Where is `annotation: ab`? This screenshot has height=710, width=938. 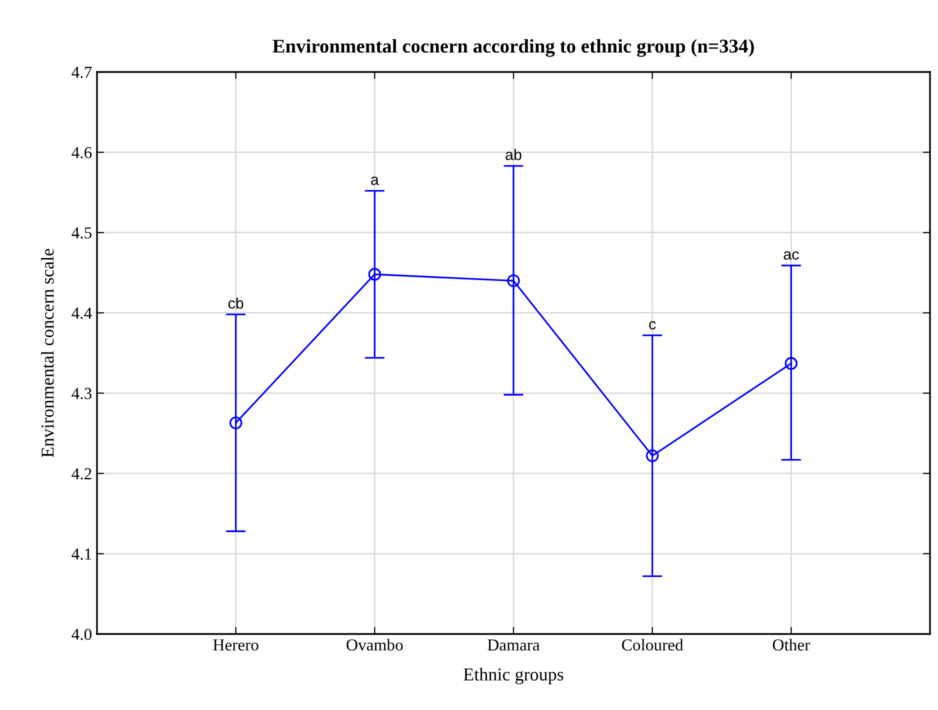 annotation: ab is located at coordinates (514, 154).